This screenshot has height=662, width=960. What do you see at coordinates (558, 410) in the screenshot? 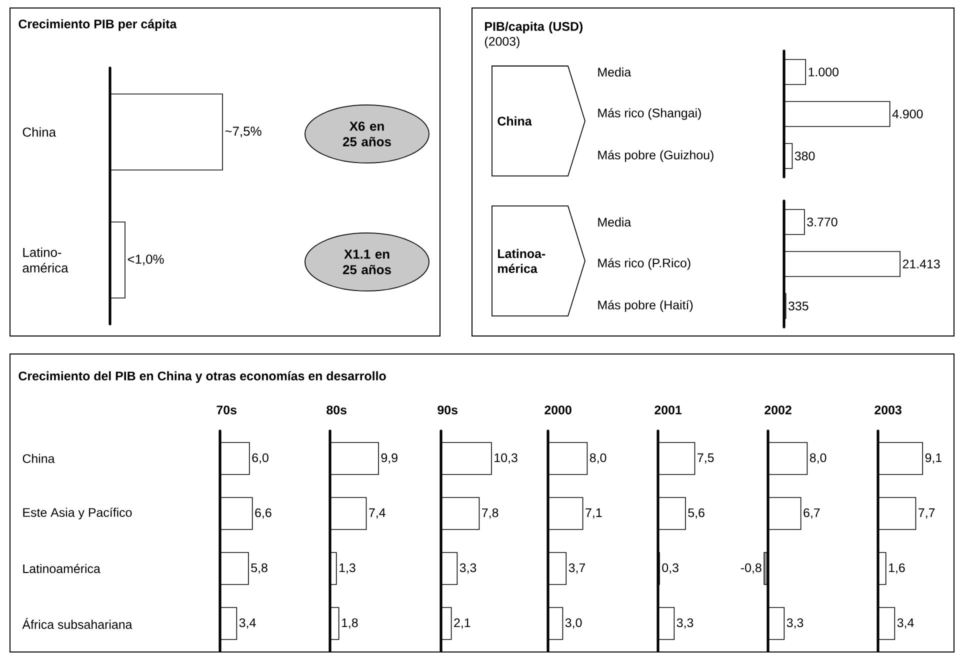
I see `chart-subtitle: 2000` at bounding box center [558, 410].